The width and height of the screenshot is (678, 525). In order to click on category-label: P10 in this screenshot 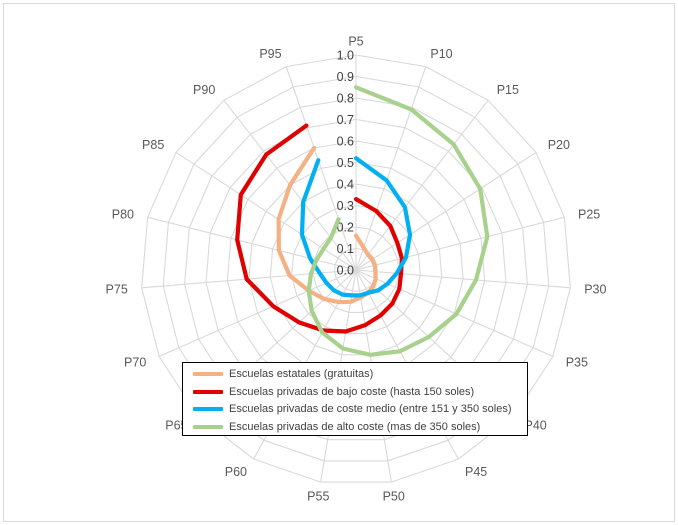, I will do `click(441, 54)`.